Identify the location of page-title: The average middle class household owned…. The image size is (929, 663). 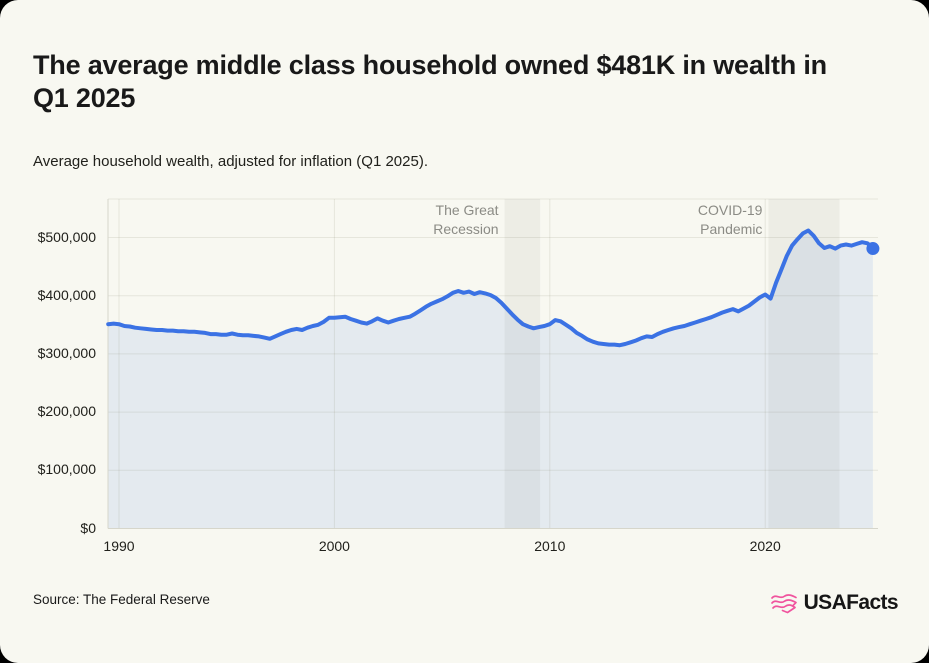
(463, 82).